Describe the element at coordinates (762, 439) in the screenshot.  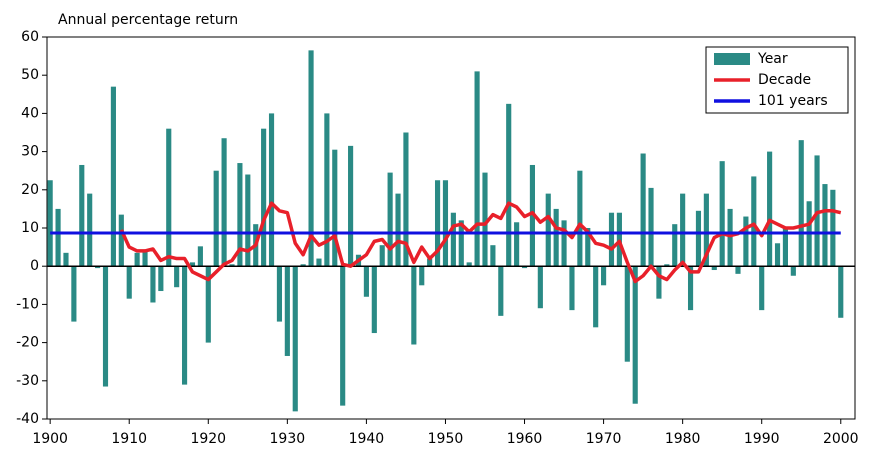
I see `x-tick-label: 1990` at that location.